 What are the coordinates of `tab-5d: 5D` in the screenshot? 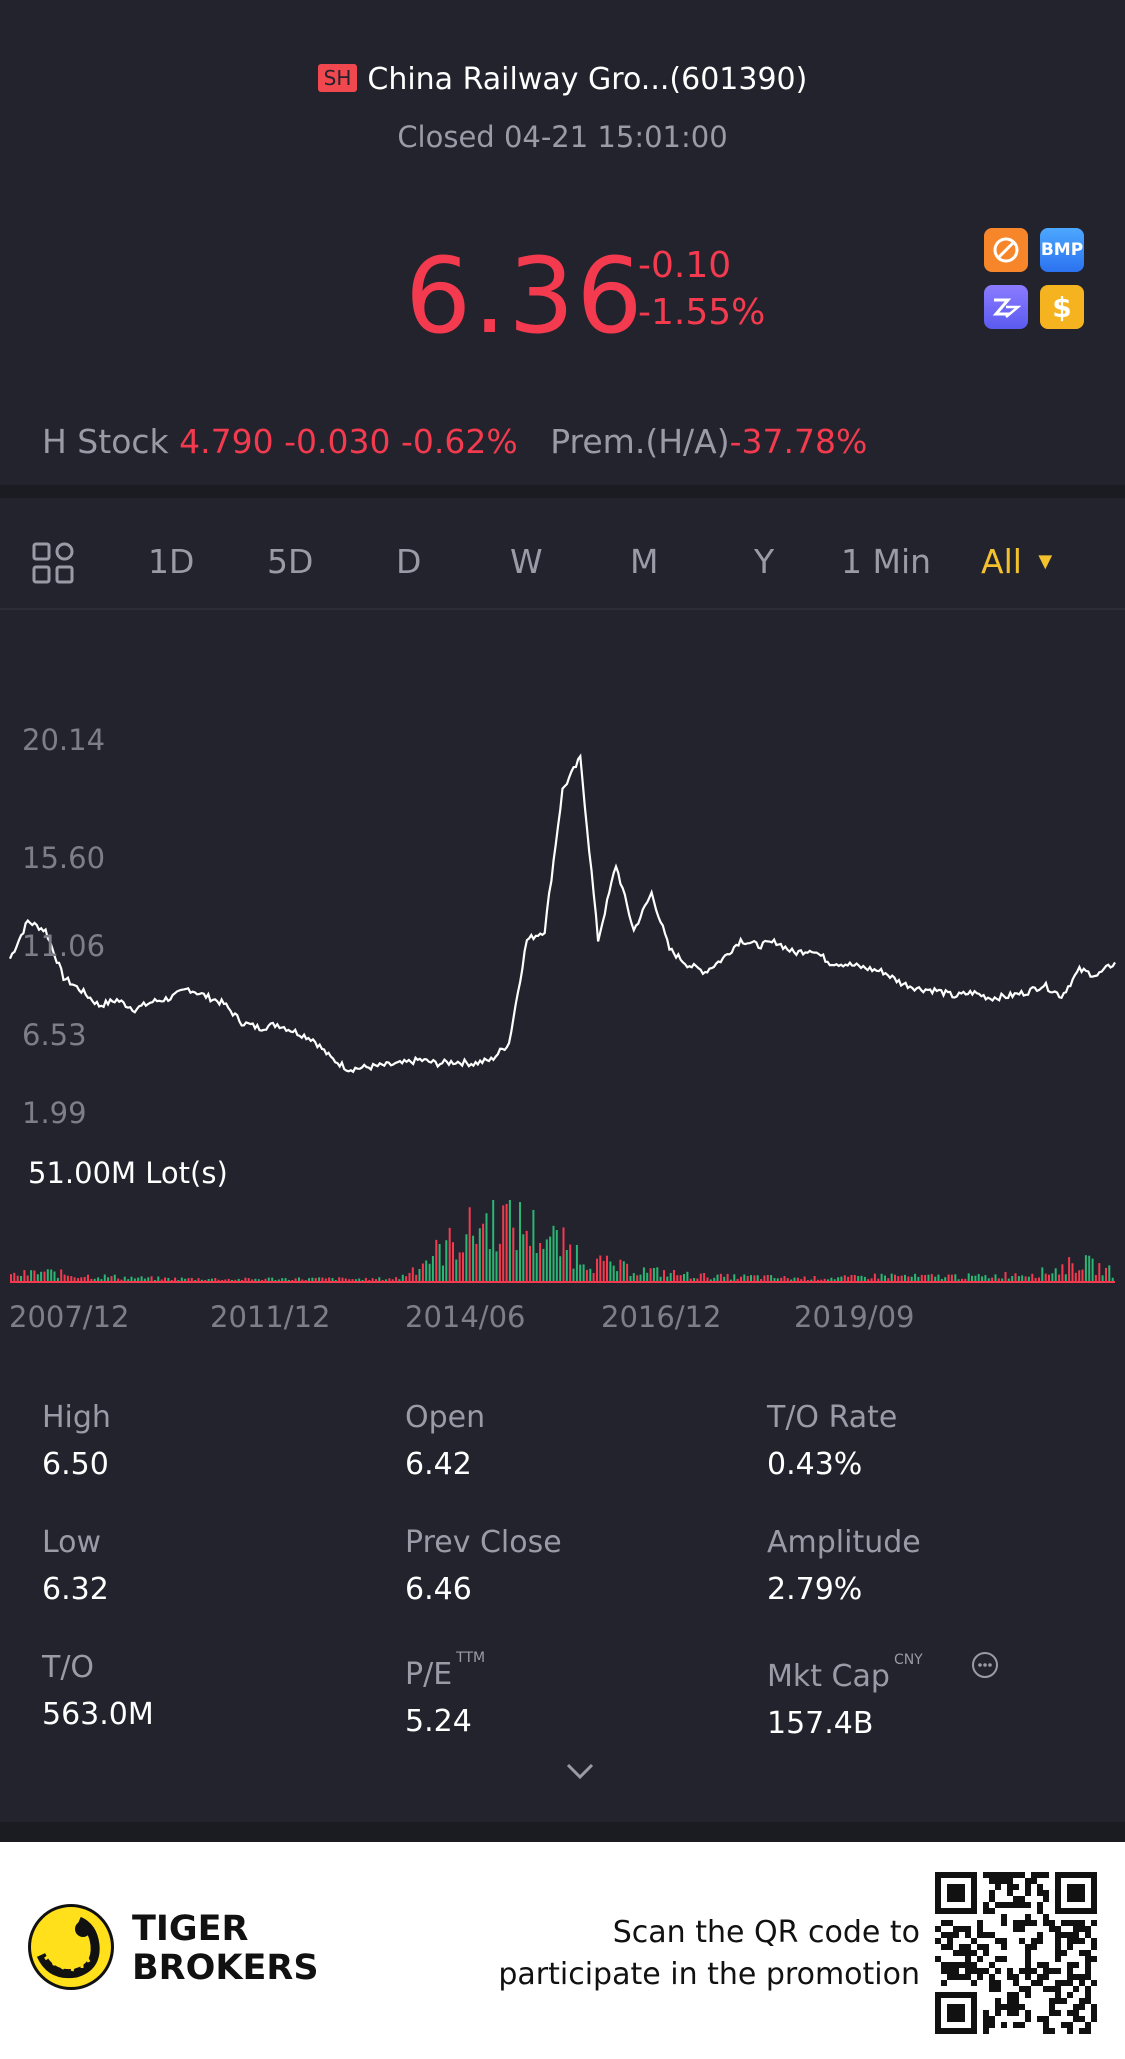 It's located at (290, 561).